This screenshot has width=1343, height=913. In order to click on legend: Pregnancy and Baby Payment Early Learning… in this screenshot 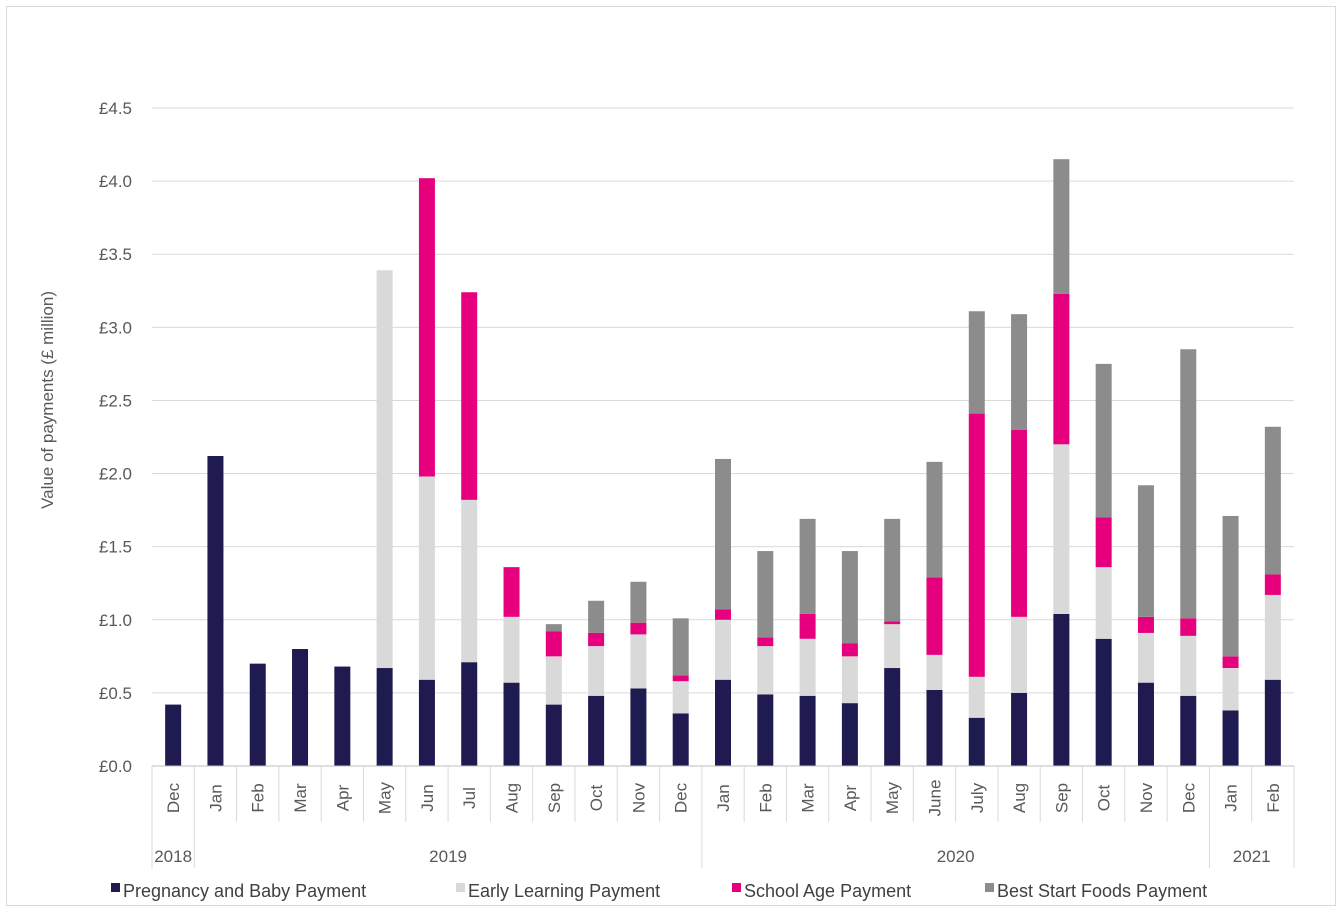, I will do `click(659, 891)`.